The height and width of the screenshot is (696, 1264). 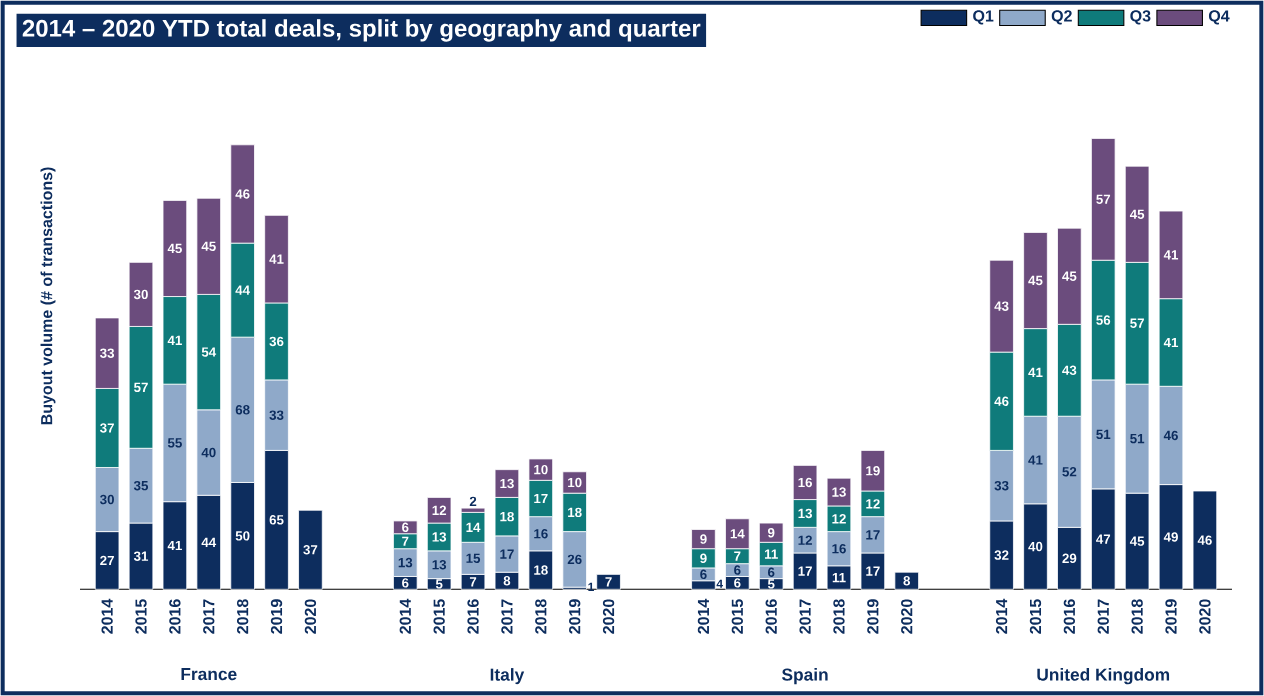 What do you see at coordinates (804, 676) in the screenshot?
I see `text: Spain` at bounding box center [804, 676].